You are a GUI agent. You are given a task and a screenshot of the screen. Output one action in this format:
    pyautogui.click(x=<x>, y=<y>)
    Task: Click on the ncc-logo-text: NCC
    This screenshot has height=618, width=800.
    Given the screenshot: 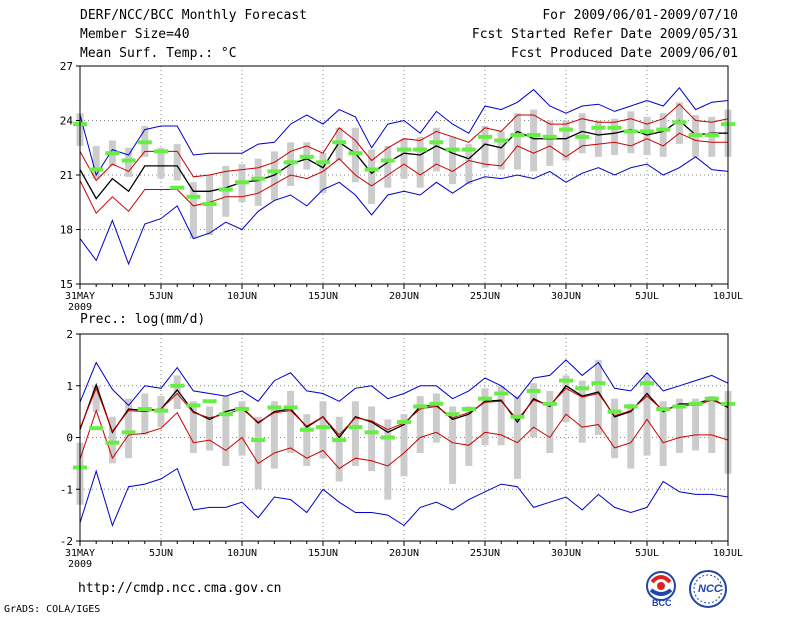 What is the action you would take?
    pyautogui.click(x=710, y=589)
    